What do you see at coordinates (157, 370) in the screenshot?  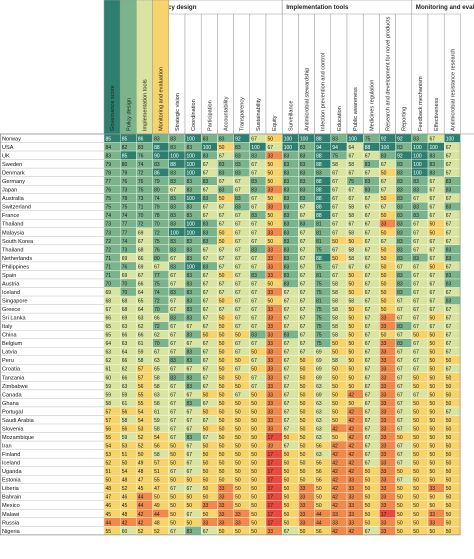 I see `heat-cell-value: 65` at bounding box center [157, 370].